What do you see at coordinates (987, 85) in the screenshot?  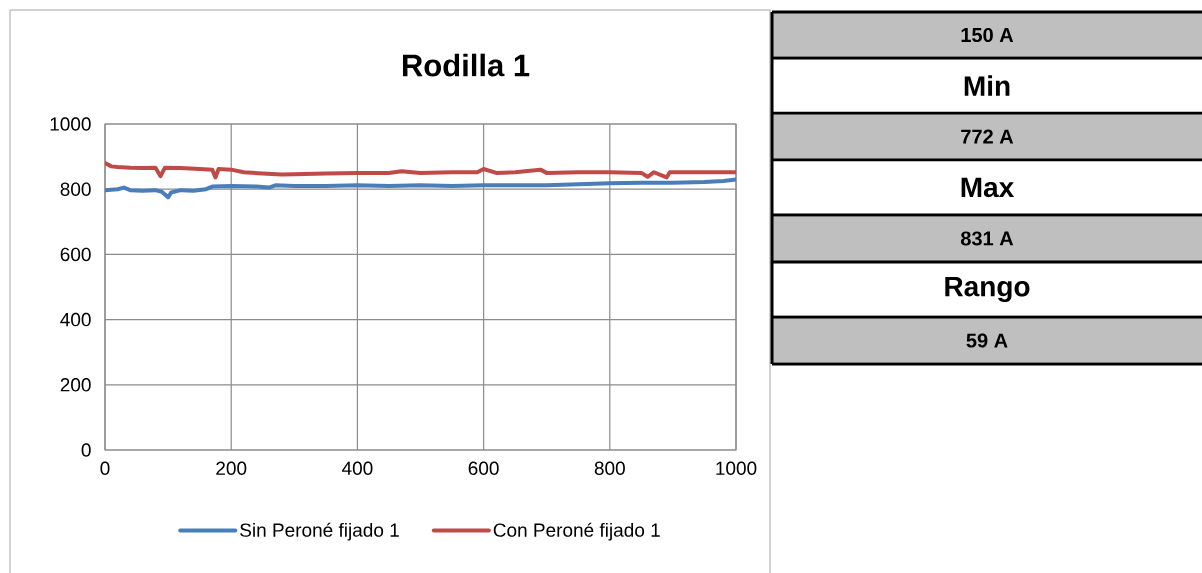 I see `category-label: Min` at bounding box center [987, 85].